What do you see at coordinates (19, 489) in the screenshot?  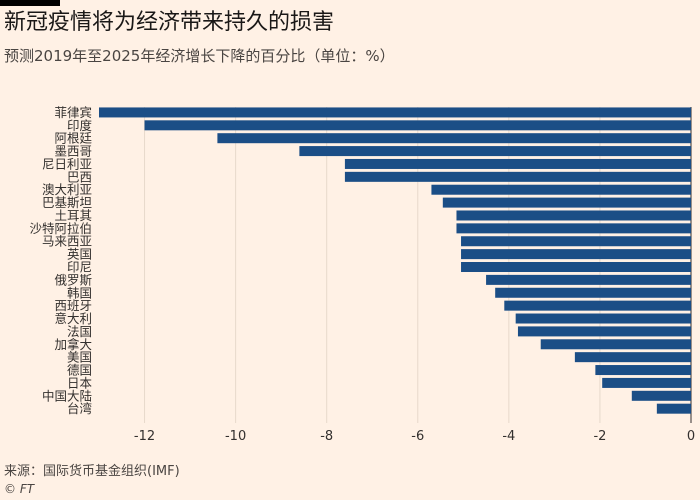 I see `ft-credit: © FT` at bounding box center [19, 489].